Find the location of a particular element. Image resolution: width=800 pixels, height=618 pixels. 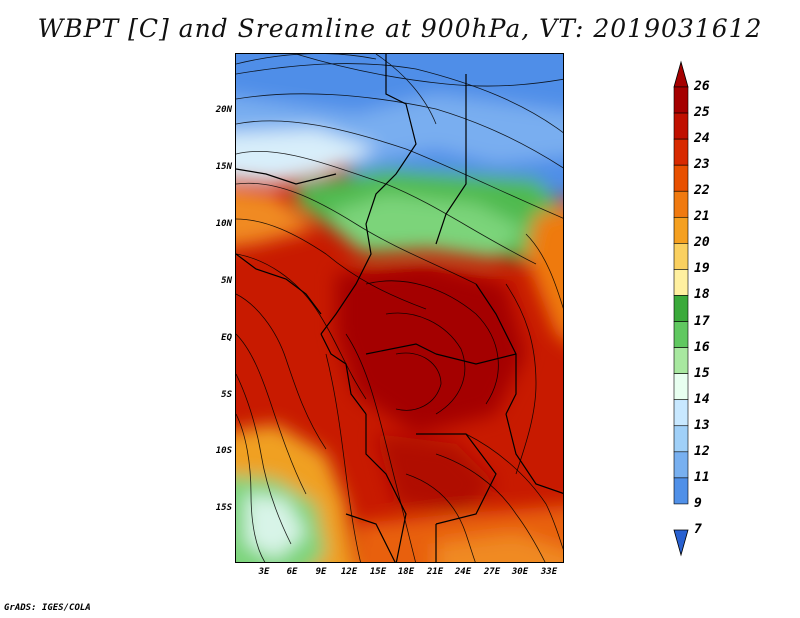

colorbar-label: 20 is located at coordinates (702, 243).